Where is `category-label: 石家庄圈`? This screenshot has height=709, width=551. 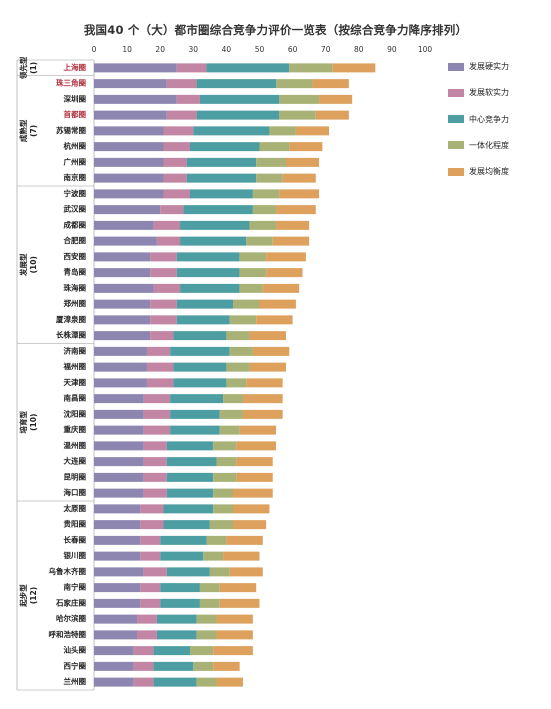 category-label: 石家庄圈 is located at coordinates (70, 602).